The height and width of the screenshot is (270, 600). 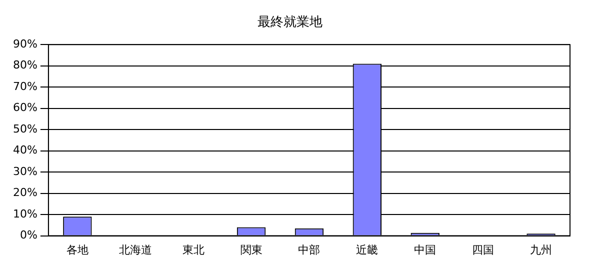 I want to click on x-tick-label: 東北, so click(x=193, y=249).